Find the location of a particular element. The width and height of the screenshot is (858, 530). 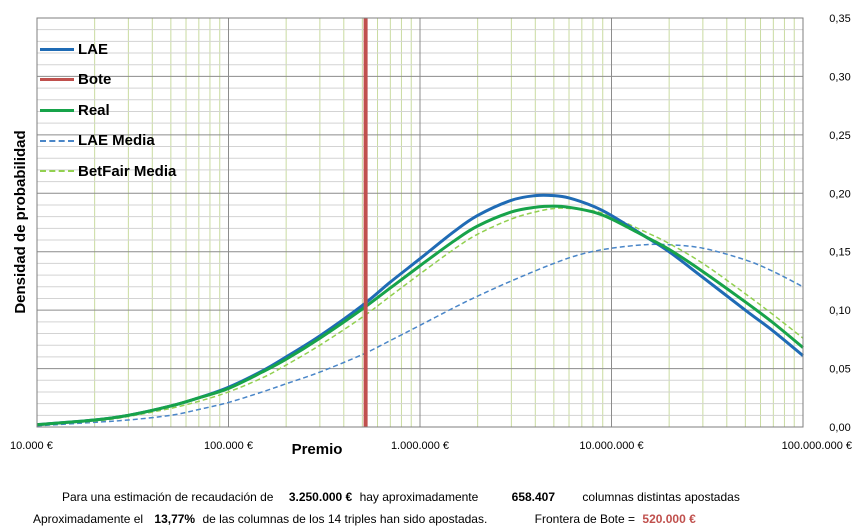

y-tick-label: 0,30 is located at coordinates (839, 77).